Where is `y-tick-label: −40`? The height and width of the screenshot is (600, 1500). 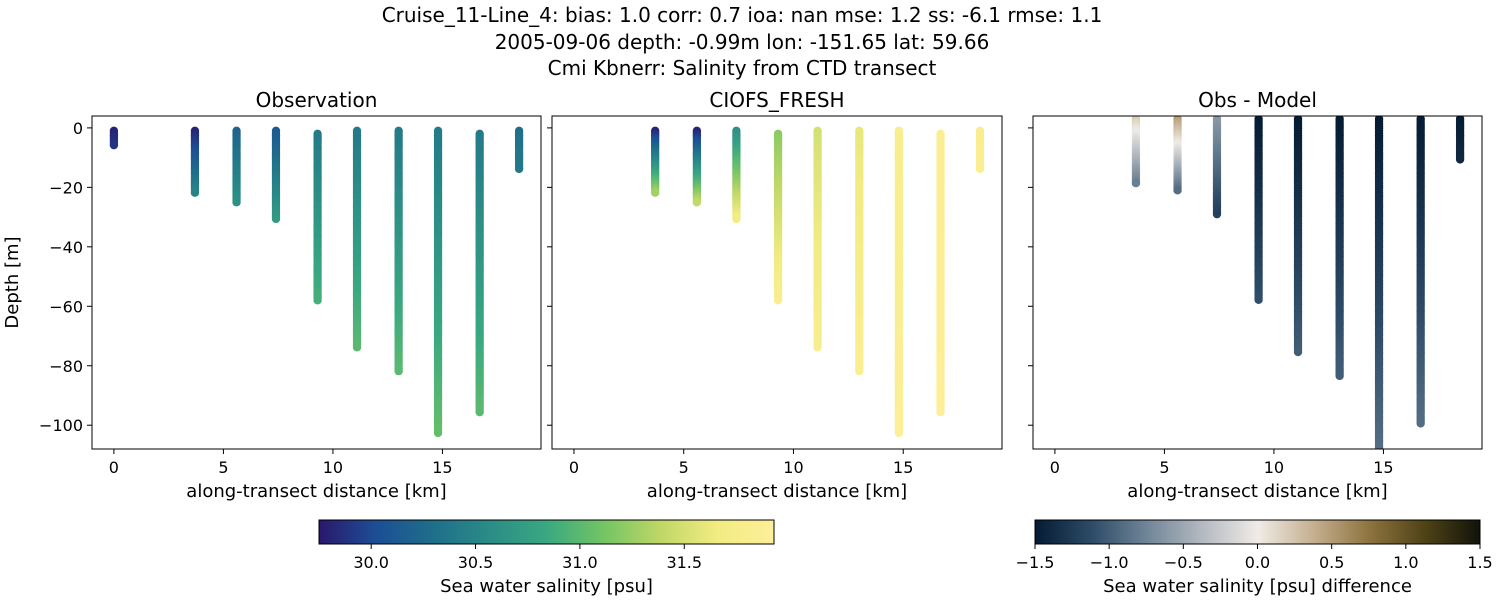
y-tick-label: −40 is located at coordinates (66, 247).